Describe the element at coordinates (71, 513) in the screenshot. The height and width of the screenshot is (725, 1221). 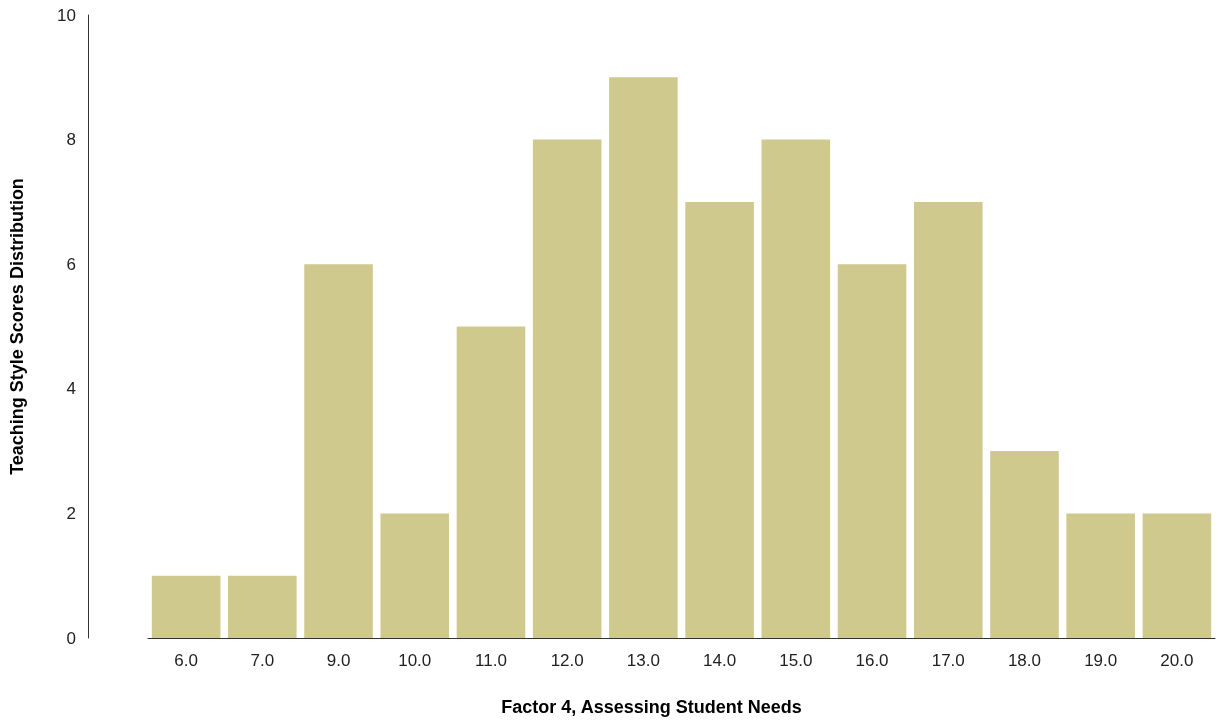
I see `y-tick-label: 2` at that location.